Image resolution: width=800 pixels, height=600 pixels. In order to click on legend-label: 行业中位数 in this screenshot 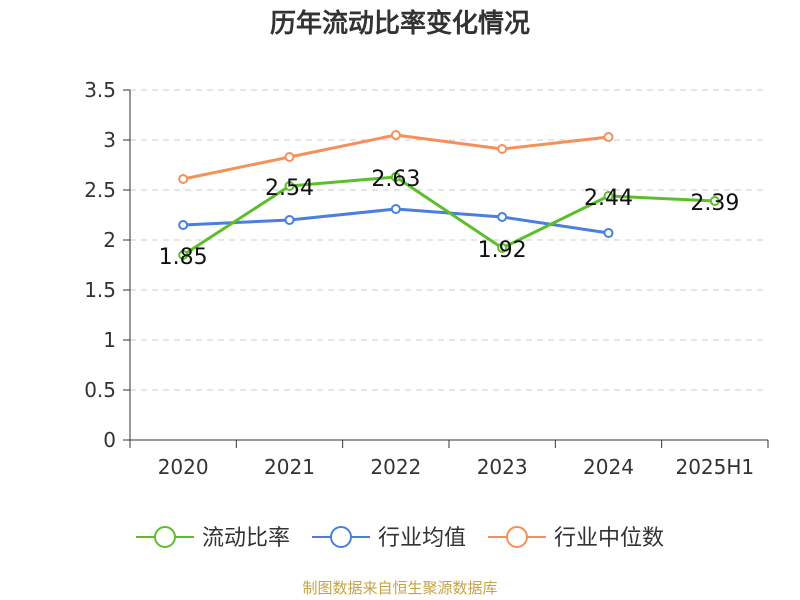, I will do `click(609, 538)`.